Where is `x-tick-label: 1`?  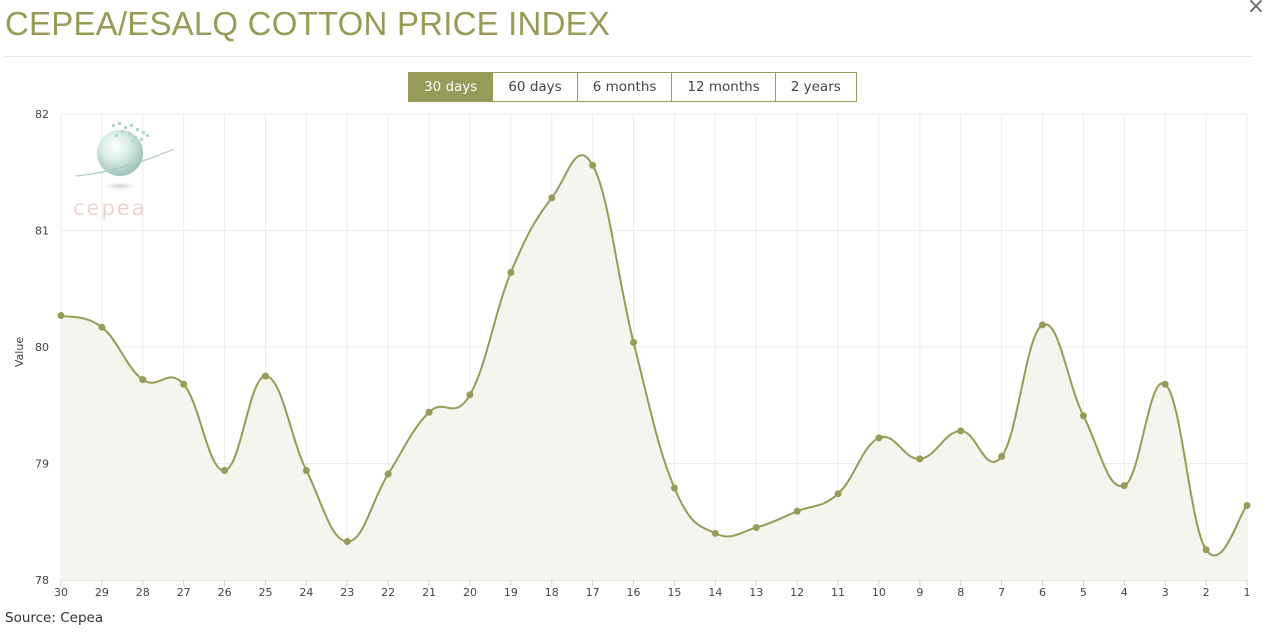
x-tick-label: 1 is located at coordinates (1247, 592).